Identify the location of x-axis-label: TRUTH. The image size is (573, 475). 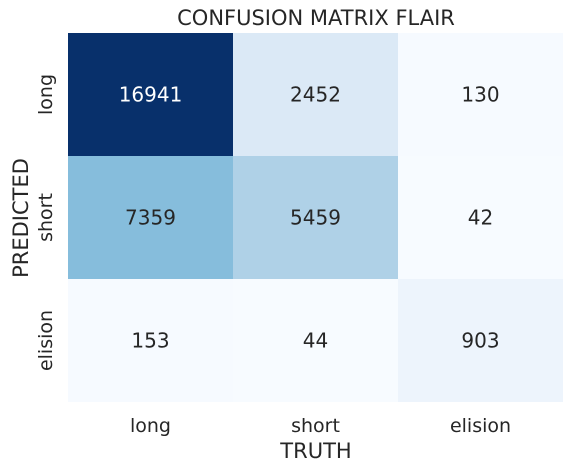
(315, 451).